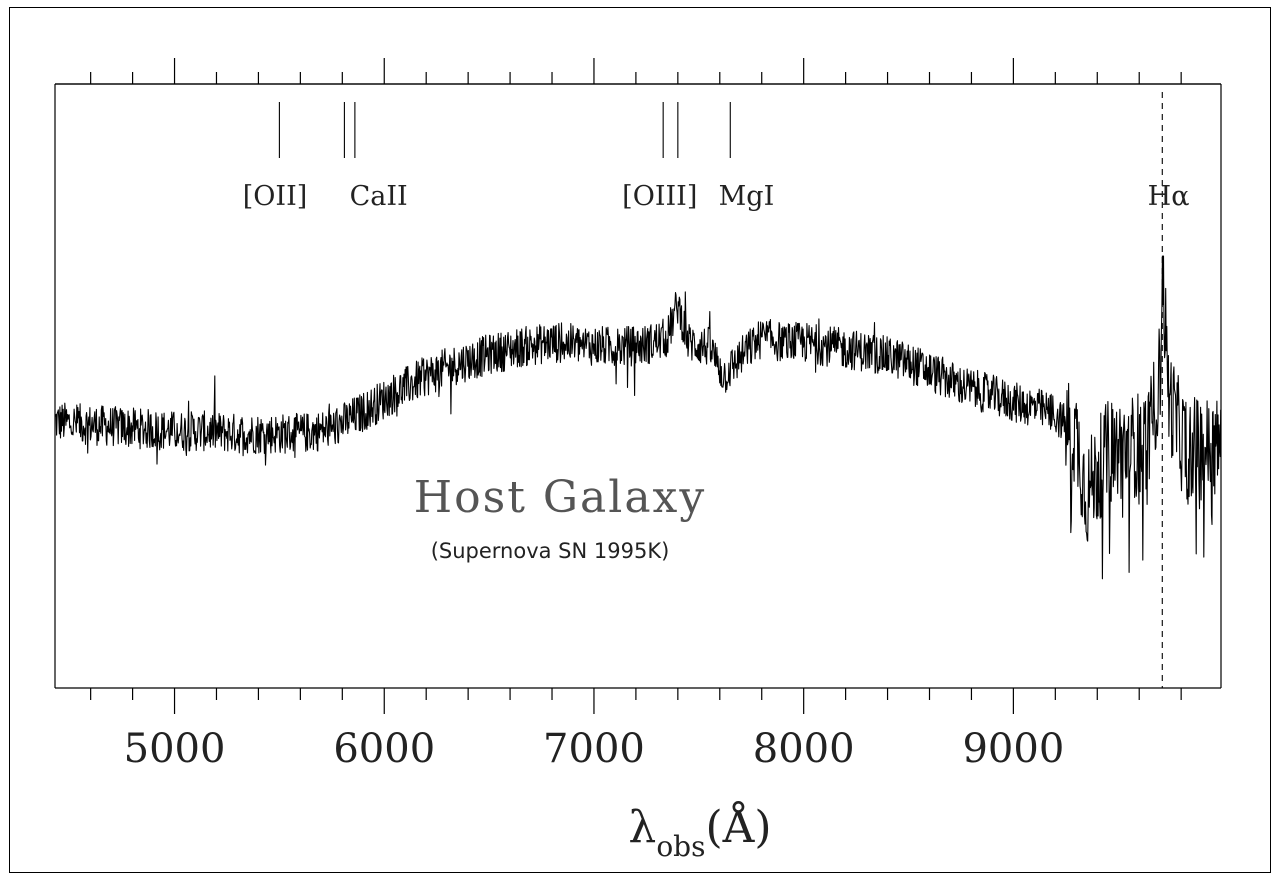 The image size is (1279, 873). Describe the element at coordinates (379, 196) in the screenshot. I see `spectral-line-label: CaII` at that location.